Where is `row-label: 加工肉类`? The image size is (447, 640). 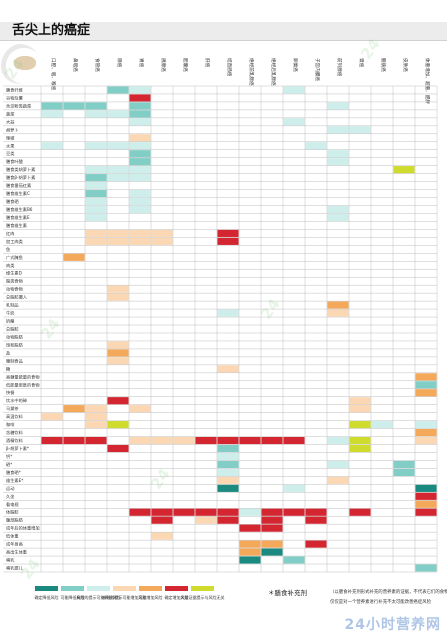 row-label: 加工肉类 is located at coordinates (15, 241).